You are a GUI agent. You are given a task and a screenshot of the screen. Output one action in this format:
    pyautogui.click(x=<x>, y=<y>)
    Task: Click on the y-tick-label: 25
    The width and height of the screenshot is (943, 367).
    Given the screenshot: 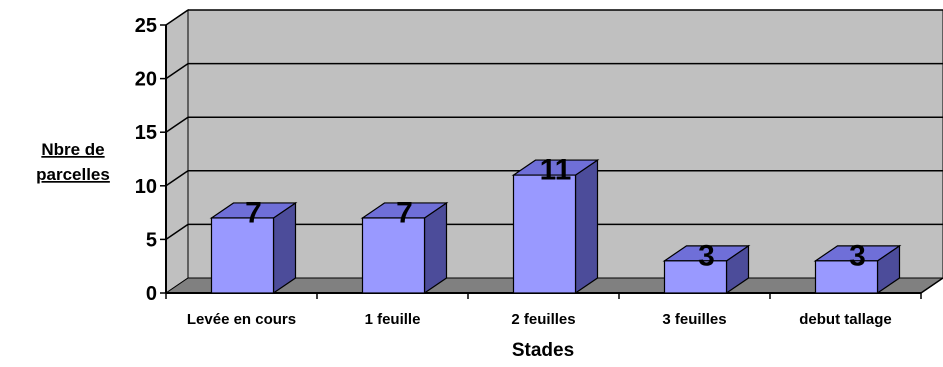 What is the action you would take?
    pyautogui.click(x=146, y=26)
    